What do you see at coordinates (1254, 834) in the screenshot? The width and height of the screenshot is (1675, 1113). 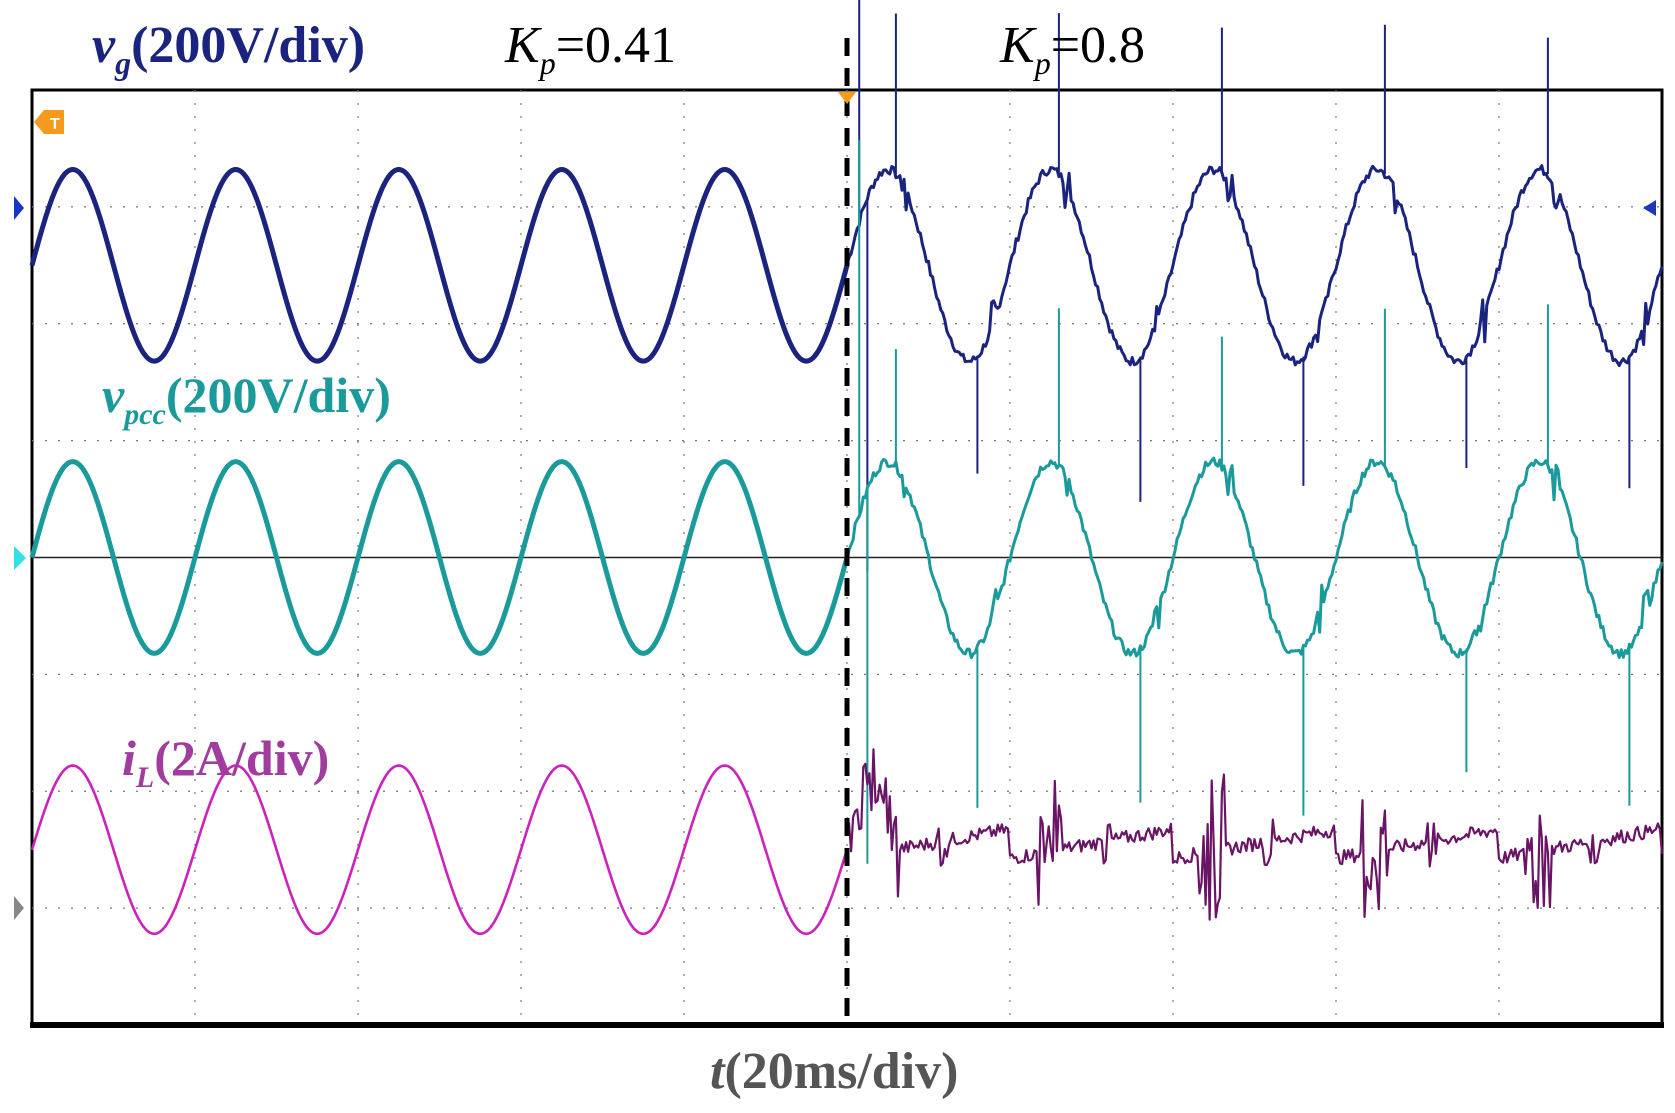 I see `trace-iL-after` at bounding box center [1254, 834].